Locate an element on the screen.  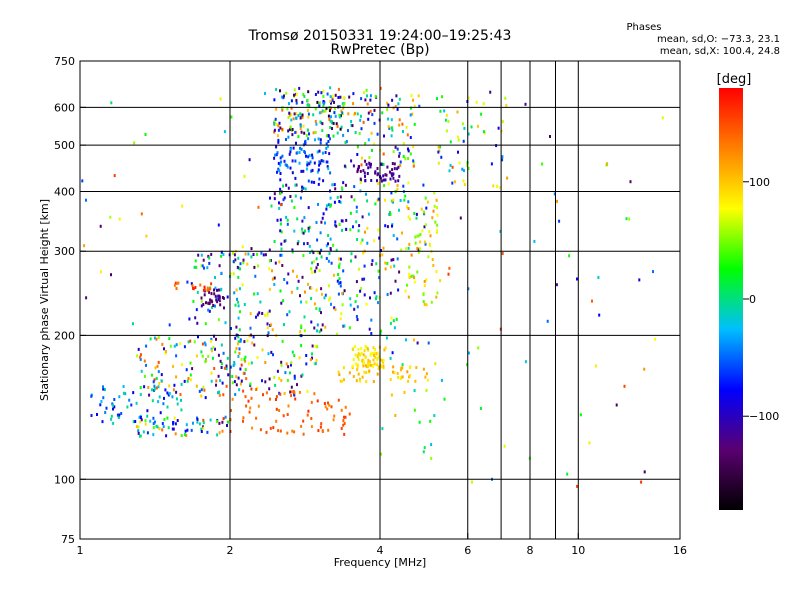
x-tick-label: 6 is located at coordinates (467, 550).